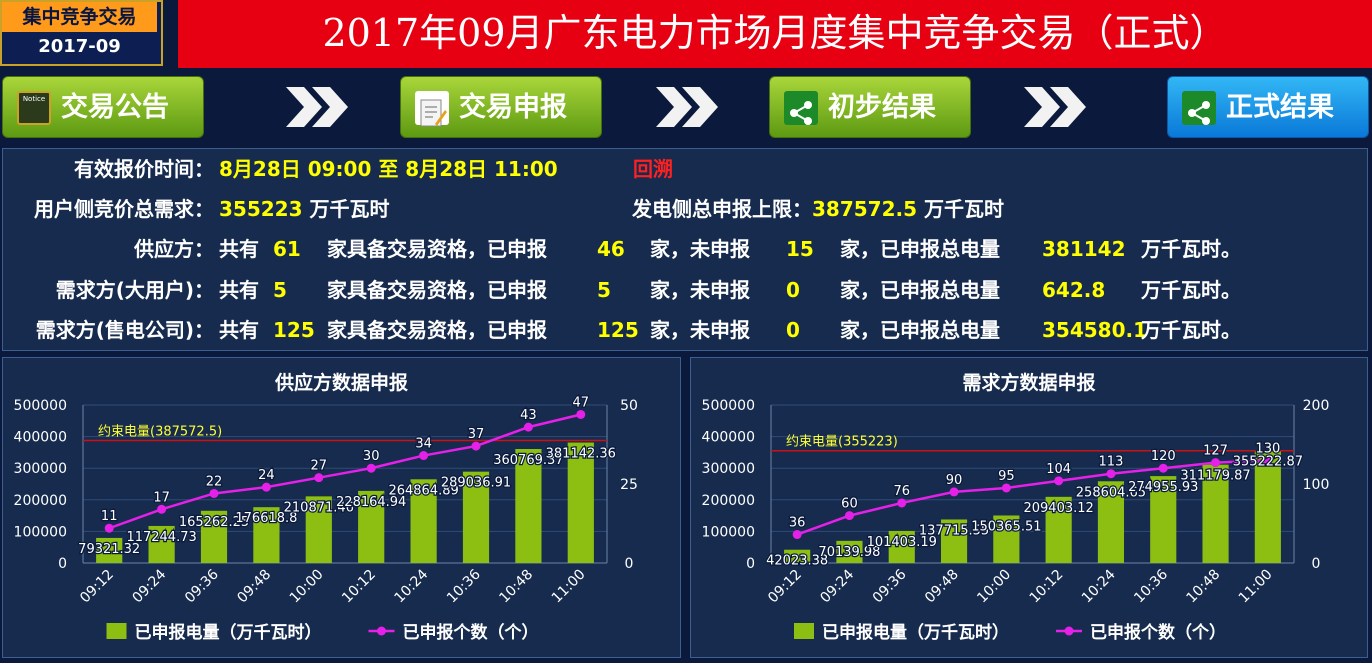  I want to click on retailer-label: 需求方(售电公司)：, so click(124, 330).